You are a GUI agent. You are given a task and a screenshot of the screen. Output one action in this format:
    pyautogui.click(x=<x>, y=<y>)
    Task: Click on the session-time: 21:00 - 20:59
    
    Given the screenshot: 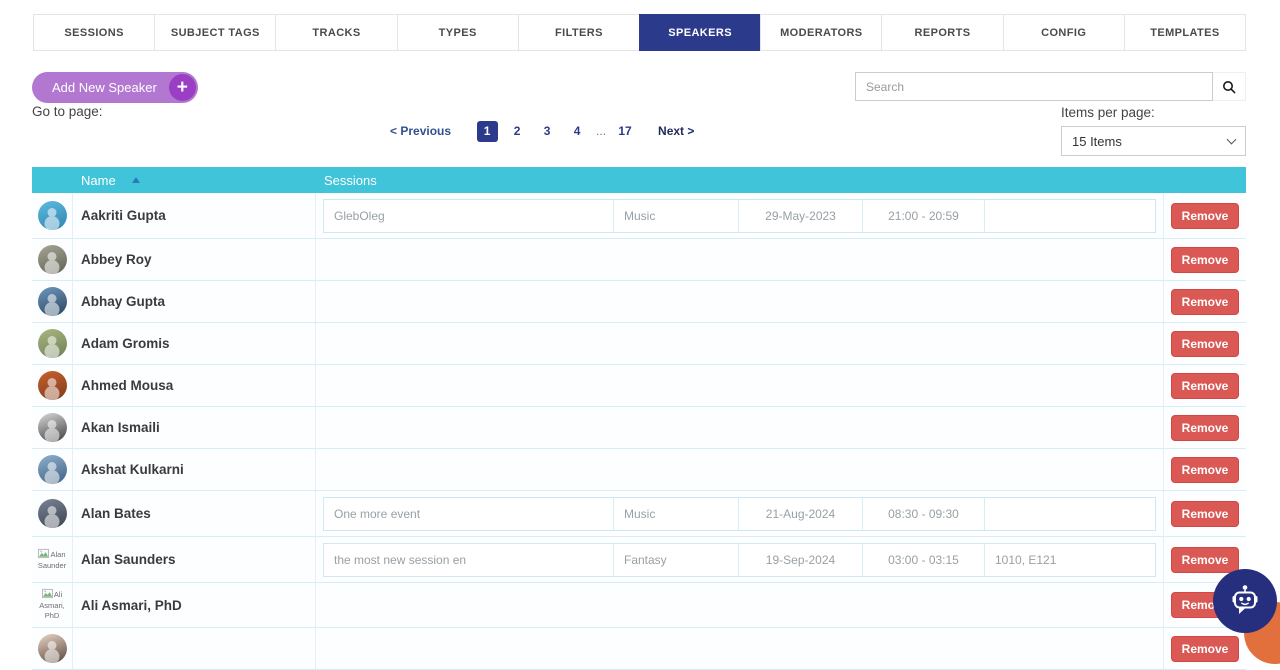 What is the action you would take?
    pyautogui.click(x=924, y=215)
    